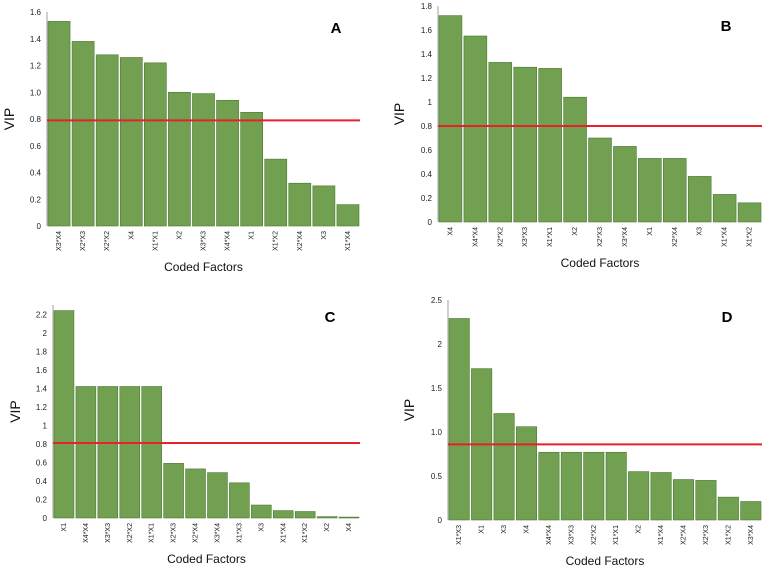 The width and height of the screenshot is (765, 567). Describe the element at coordinates (239, 500) in the screenshot. I see `bar-x1-x3` at that location.